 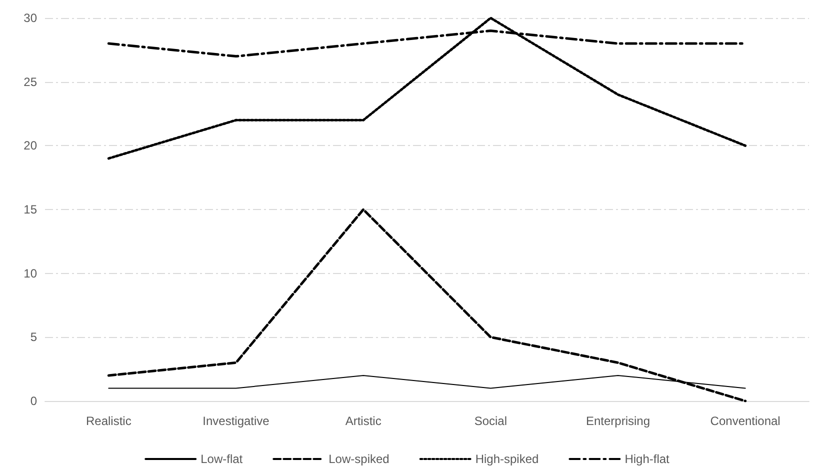 What do you see at coordinates (31, 209) in the screenshot?
I see `y-tick-label: 15` at bounding box center [31, 209].